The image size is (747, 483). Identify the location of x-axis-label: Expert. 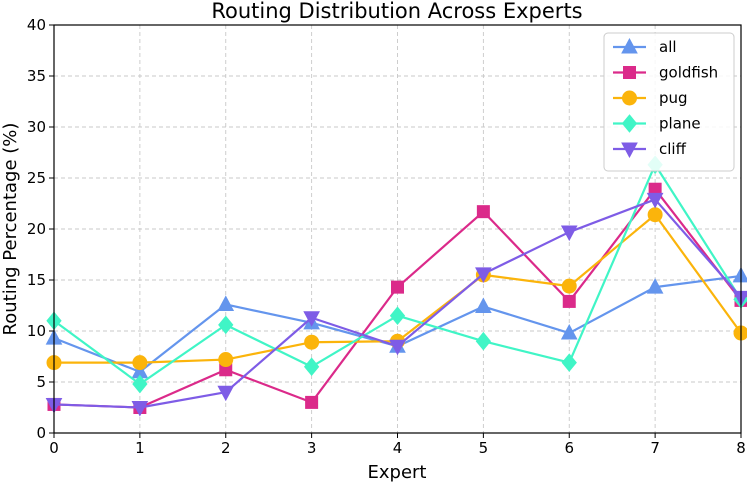
(397, 472).